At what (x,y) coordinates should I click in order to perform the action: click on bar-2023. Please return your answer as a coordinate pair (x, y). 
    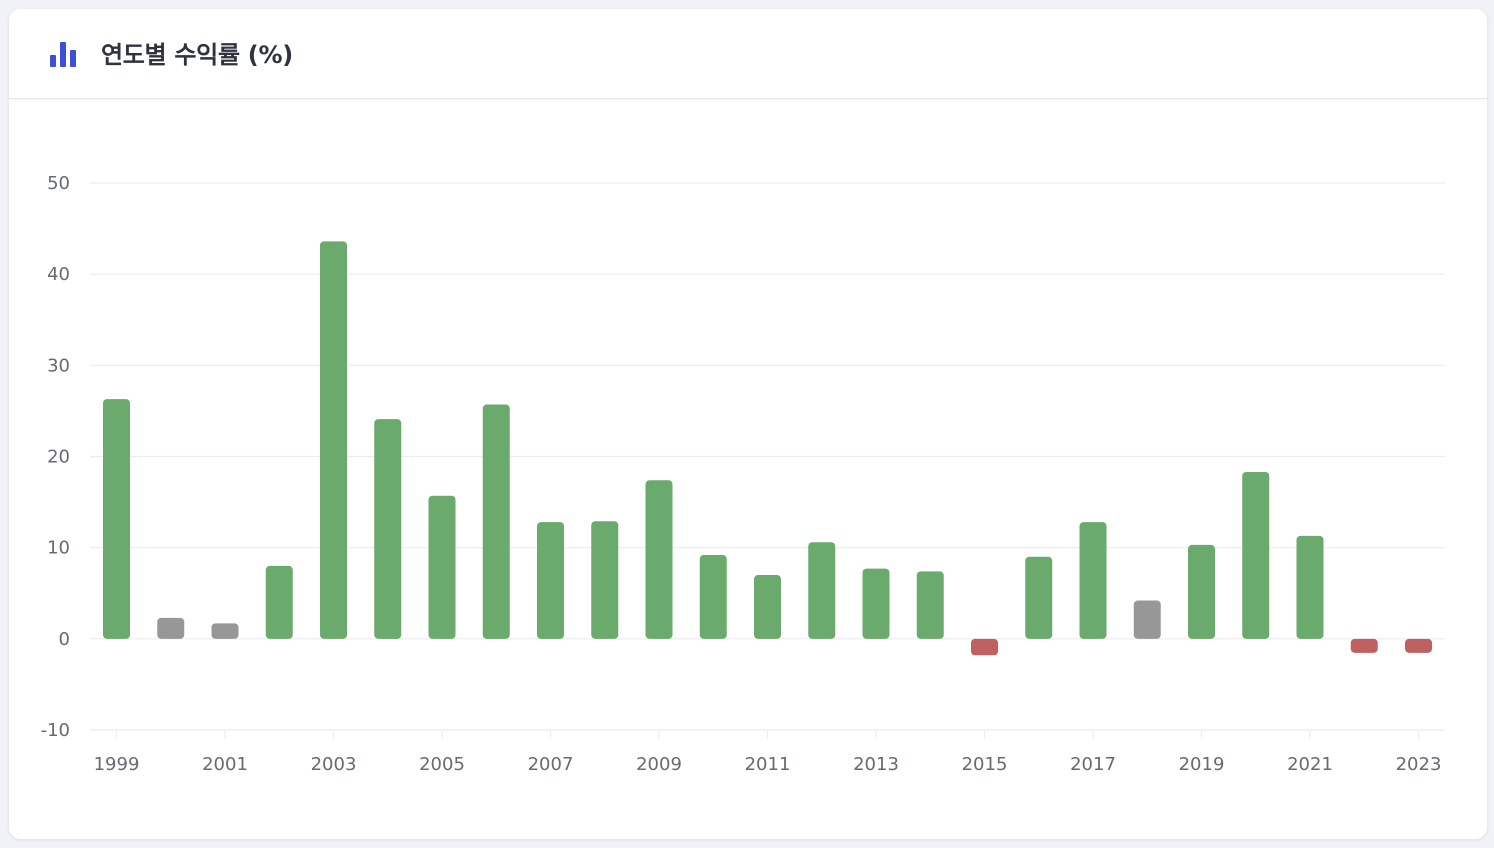
    Looking at the image, I should click on (1418, 645).